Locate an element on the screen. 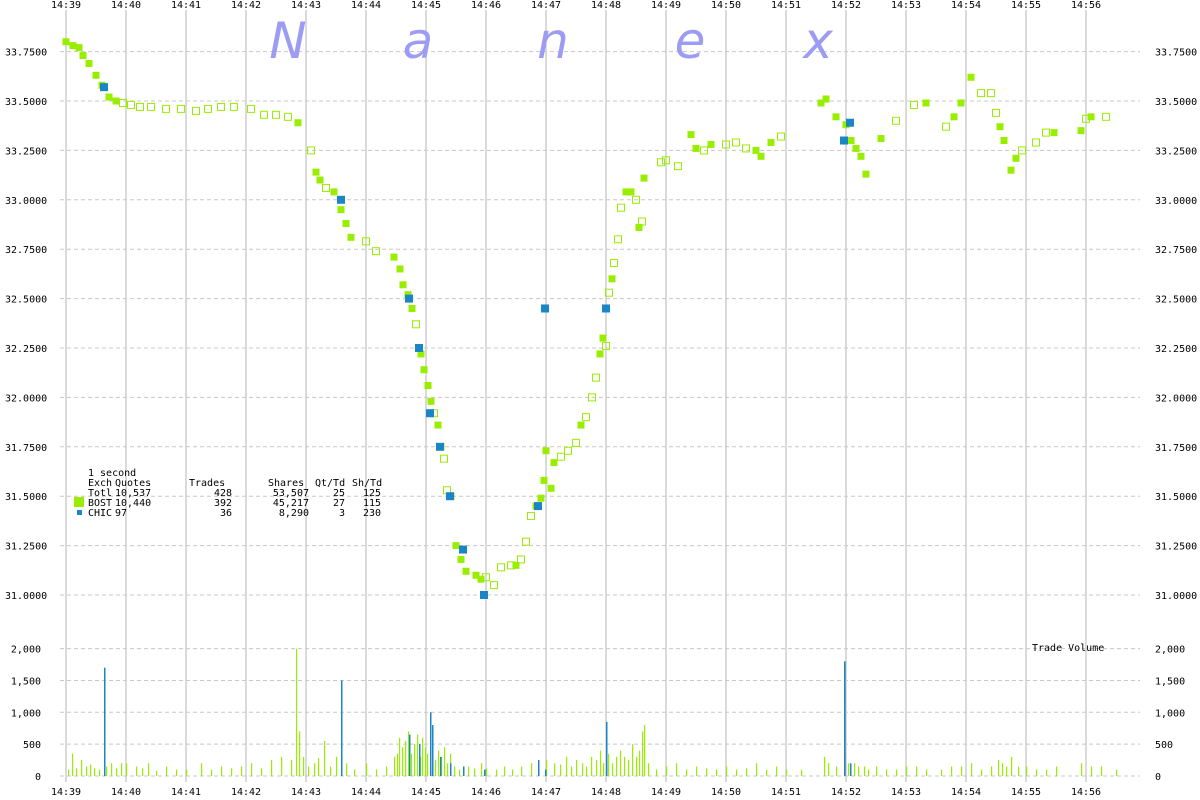 This screenshot has width=1200, height=800. volume-tick-label-right: 2,000 is located at coordinates (1170, 650).